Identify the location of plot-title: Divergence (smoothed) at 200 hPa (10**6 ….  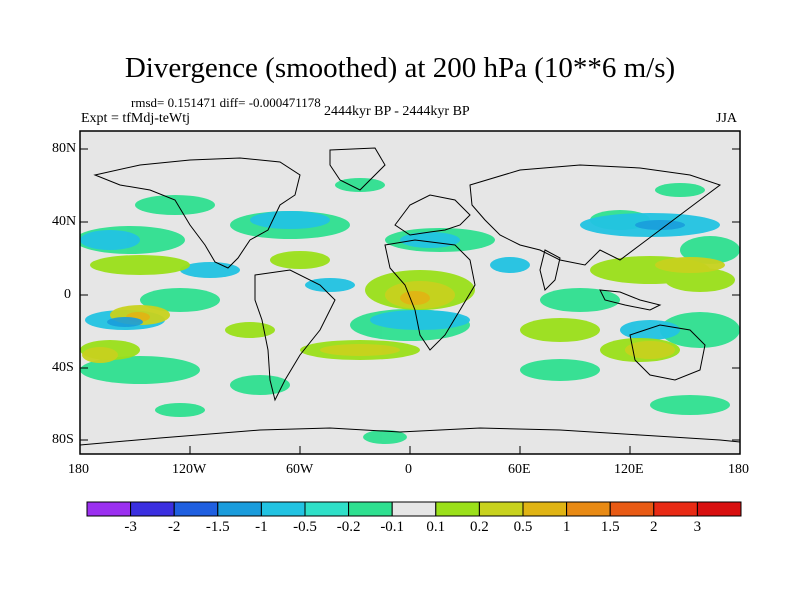
(400, 68).